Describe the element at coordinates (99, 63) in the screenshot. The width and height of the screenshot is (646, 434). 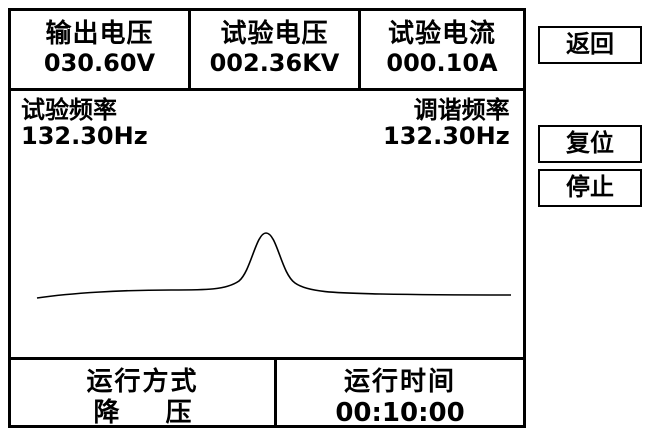
I see `output-voltage-value: 030.60V` at that location.